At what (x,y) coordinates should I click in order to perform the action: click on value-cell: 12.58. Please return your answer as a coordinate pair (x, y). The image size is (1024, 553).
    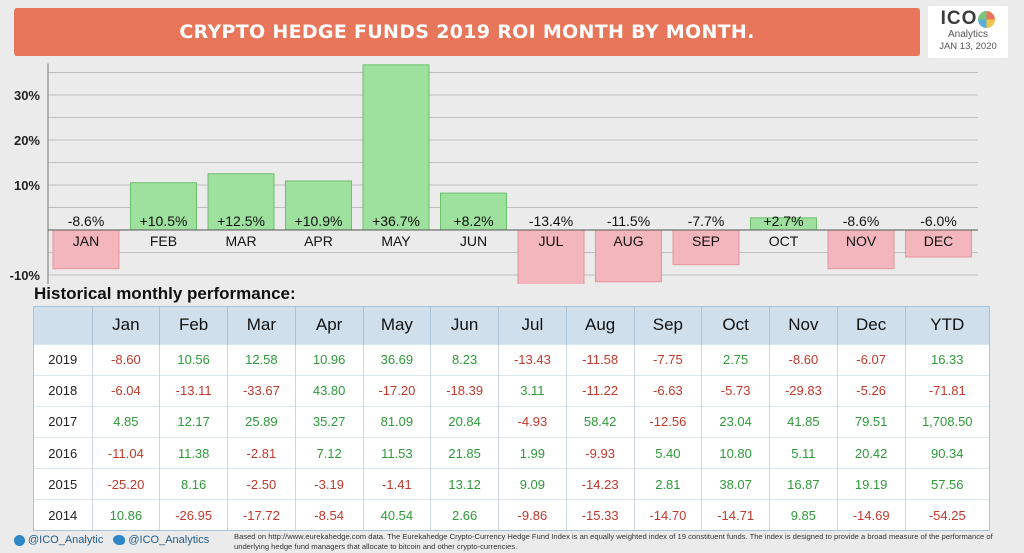
    Looking at the image, I should click on (261, 359).